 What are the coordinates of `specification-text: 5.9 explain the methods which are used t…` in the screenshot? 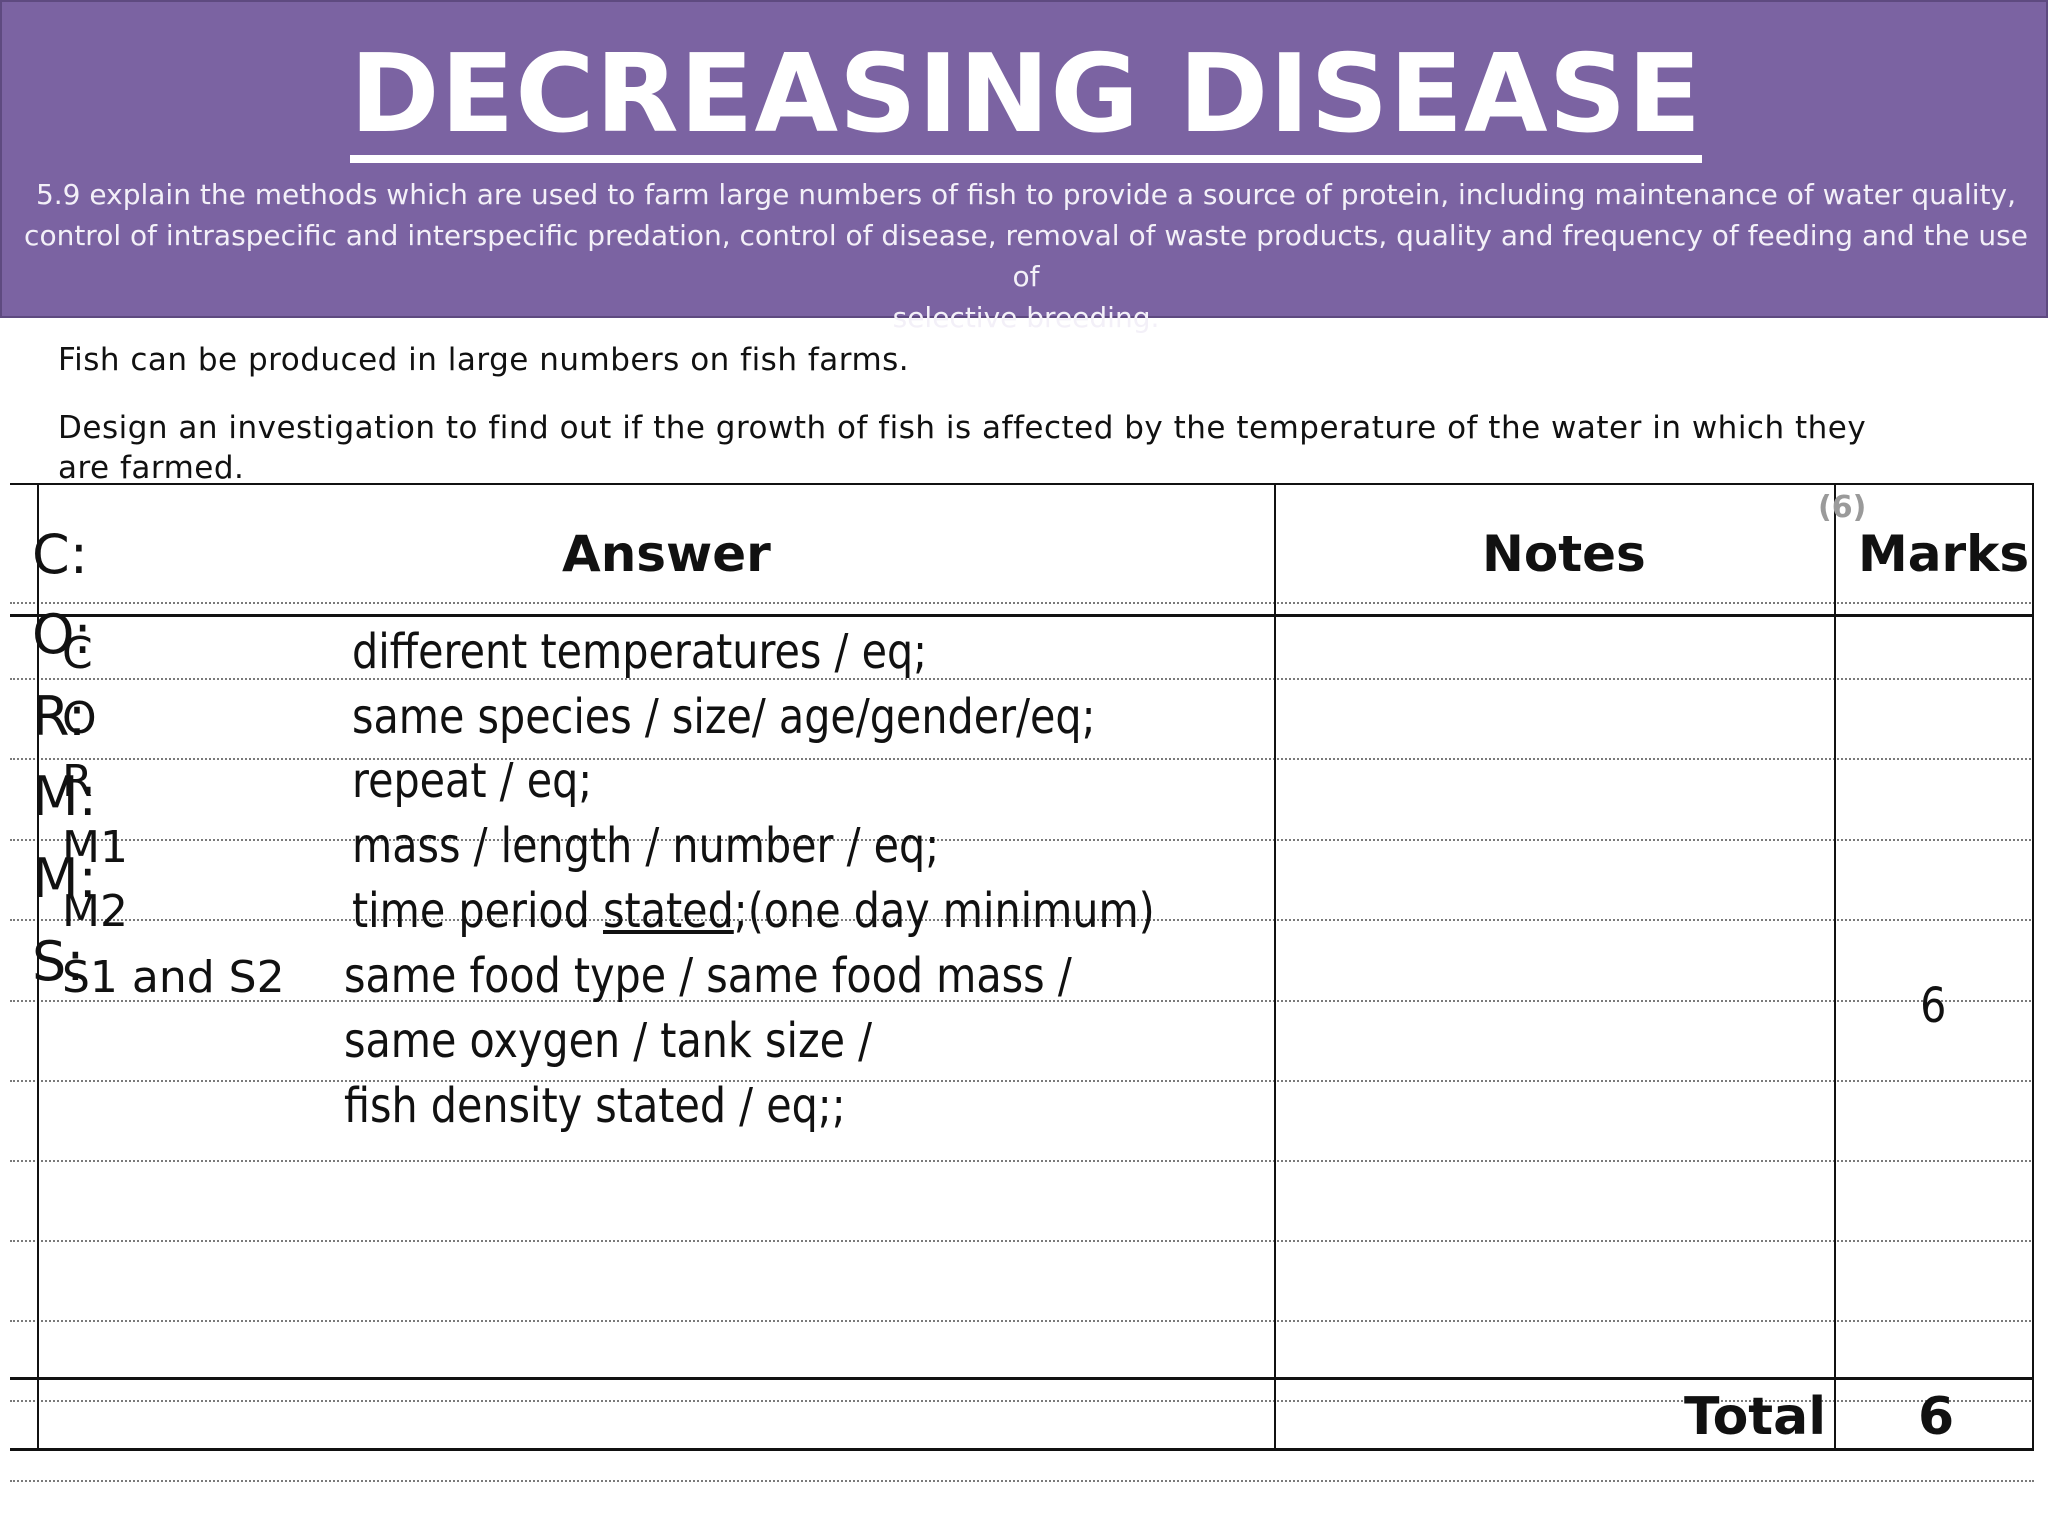 It's located at (1026, 256).